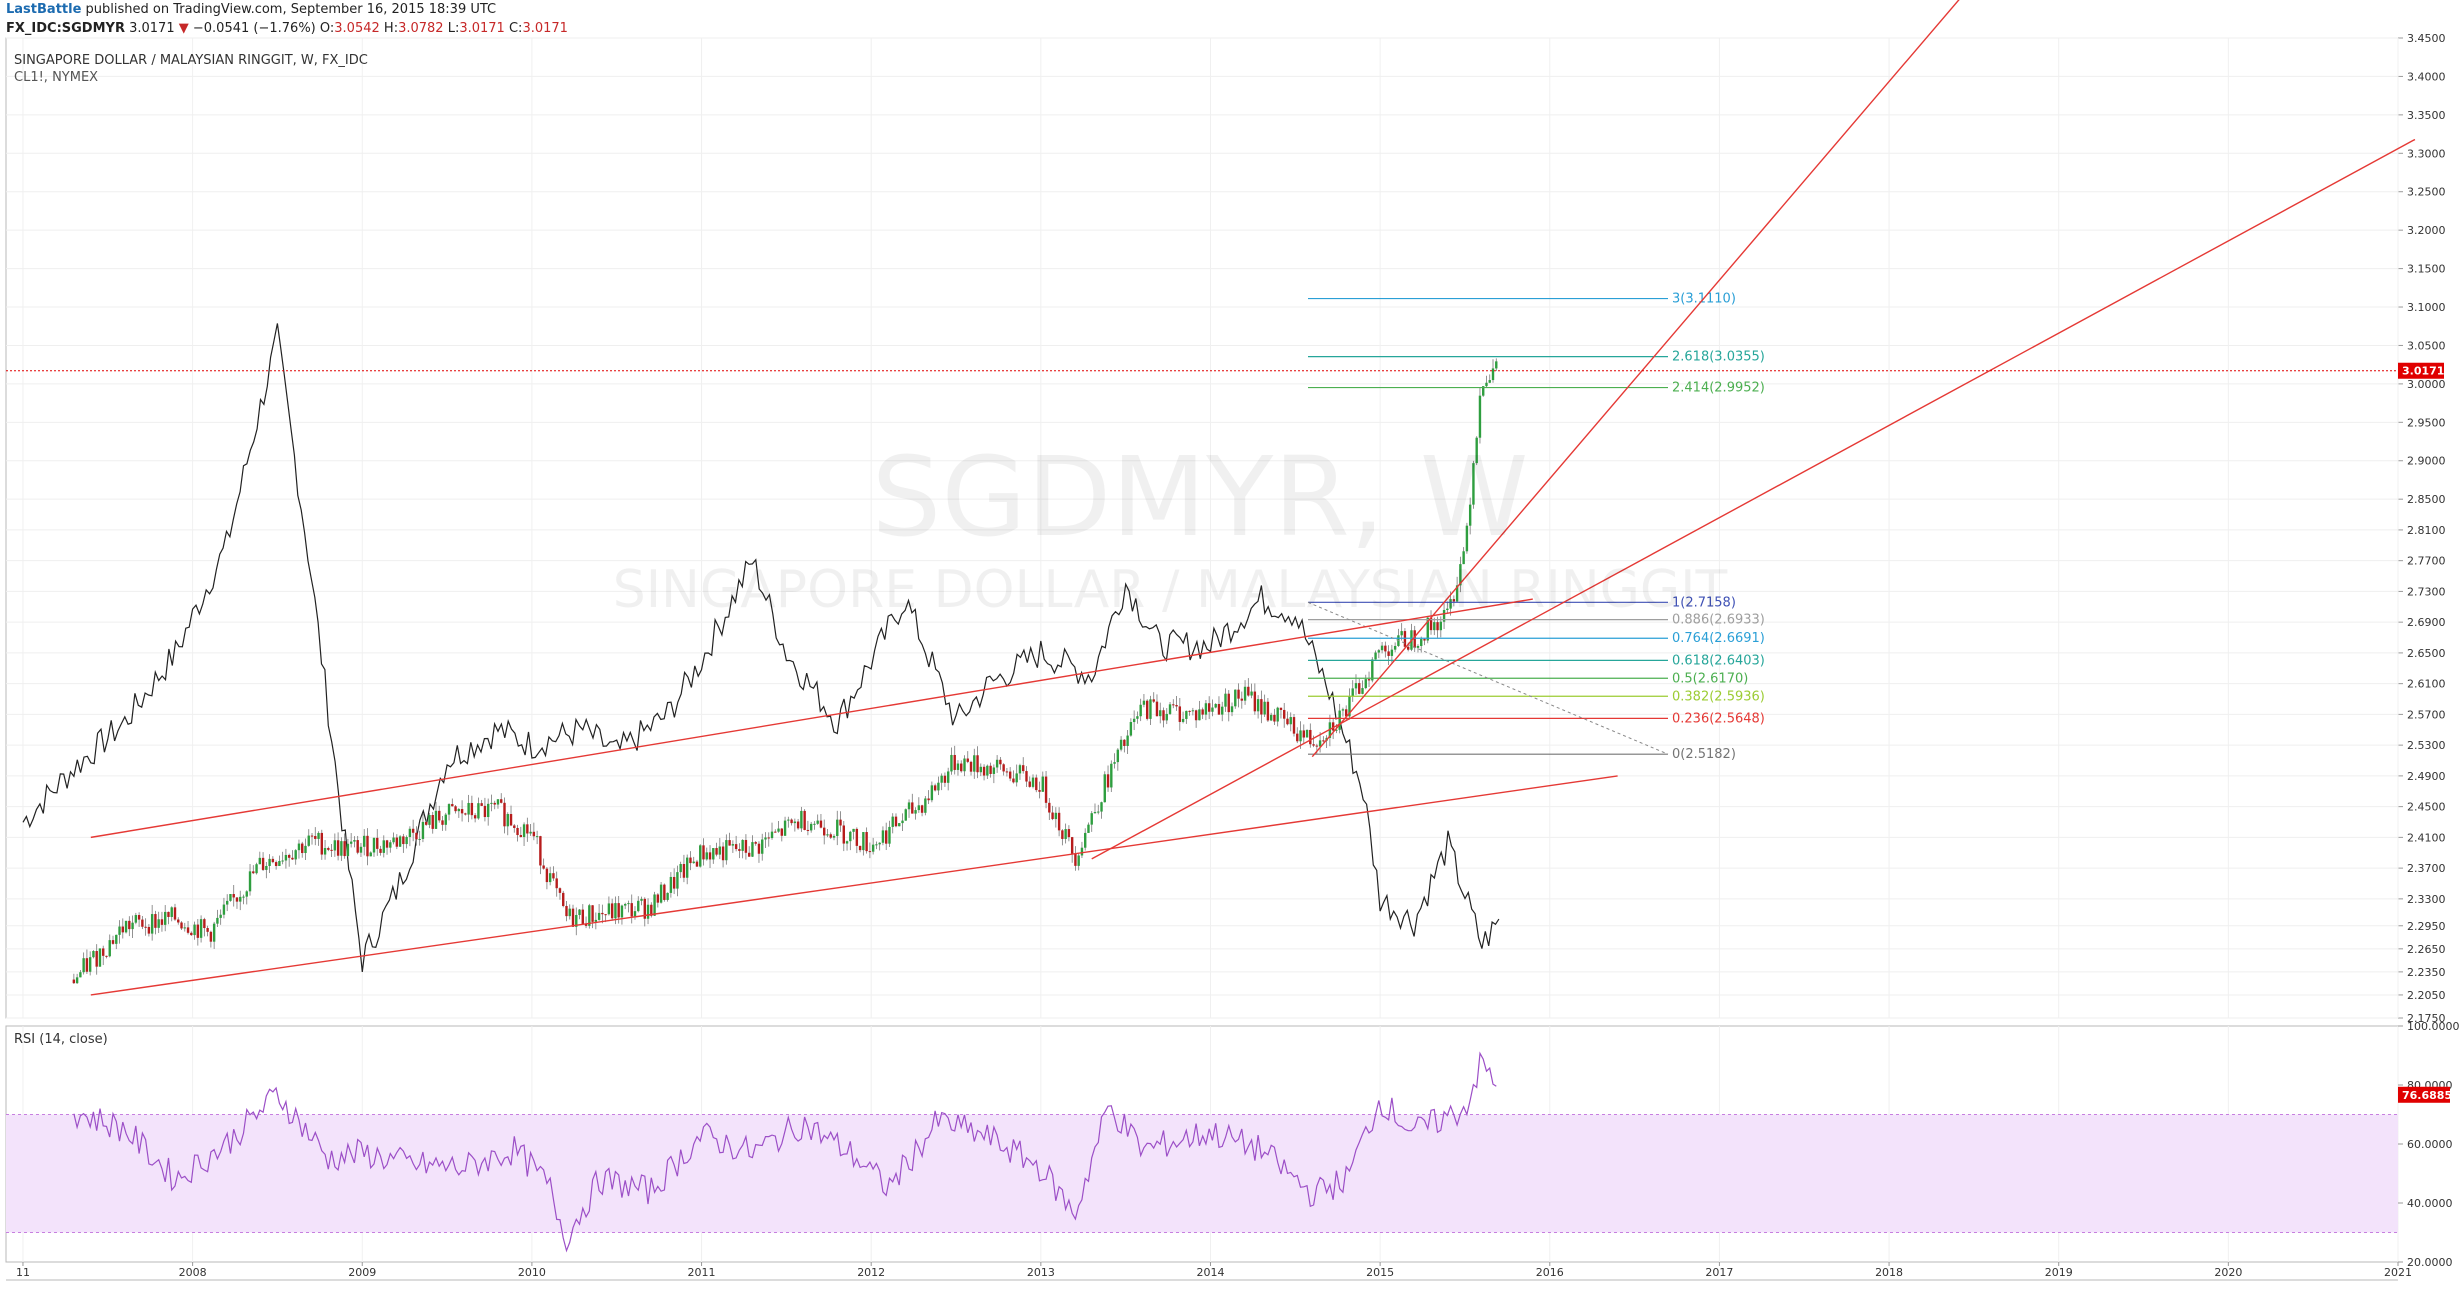  What do you see at coordinates (2426, 972) in the screenshot?
I see `price-tick-label: 2.2350` at bounding box center [2426, 972].